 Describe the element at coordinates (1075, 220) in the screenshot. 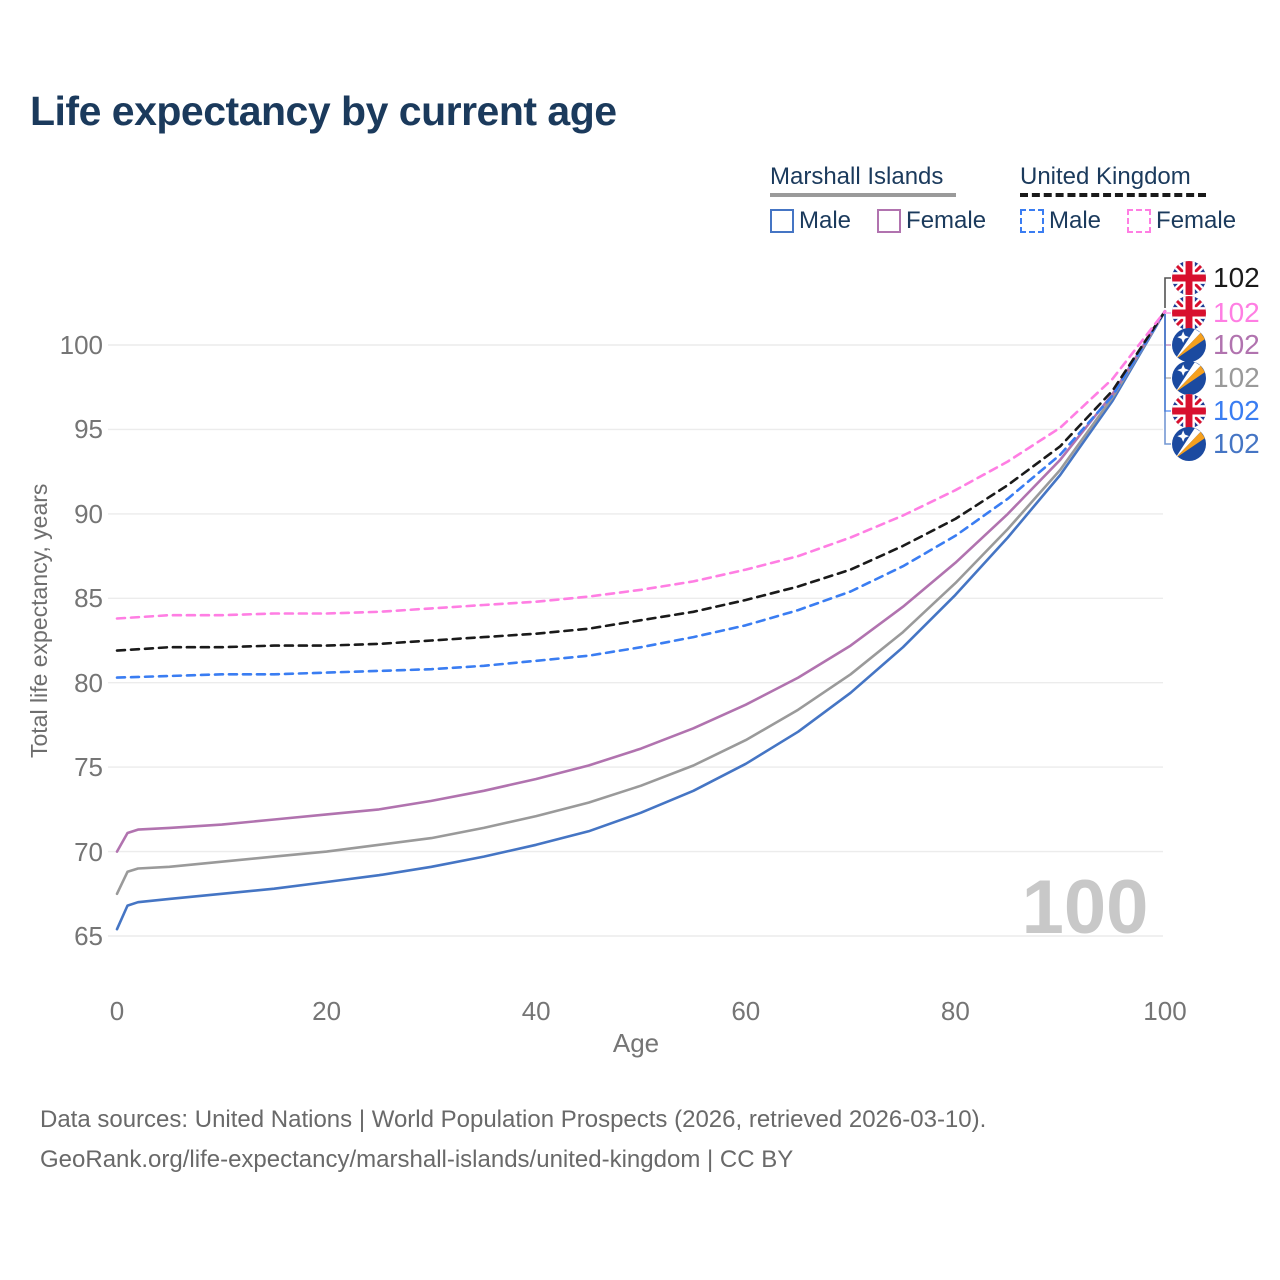

I see `legend-label-uk-male: Male` at that location.